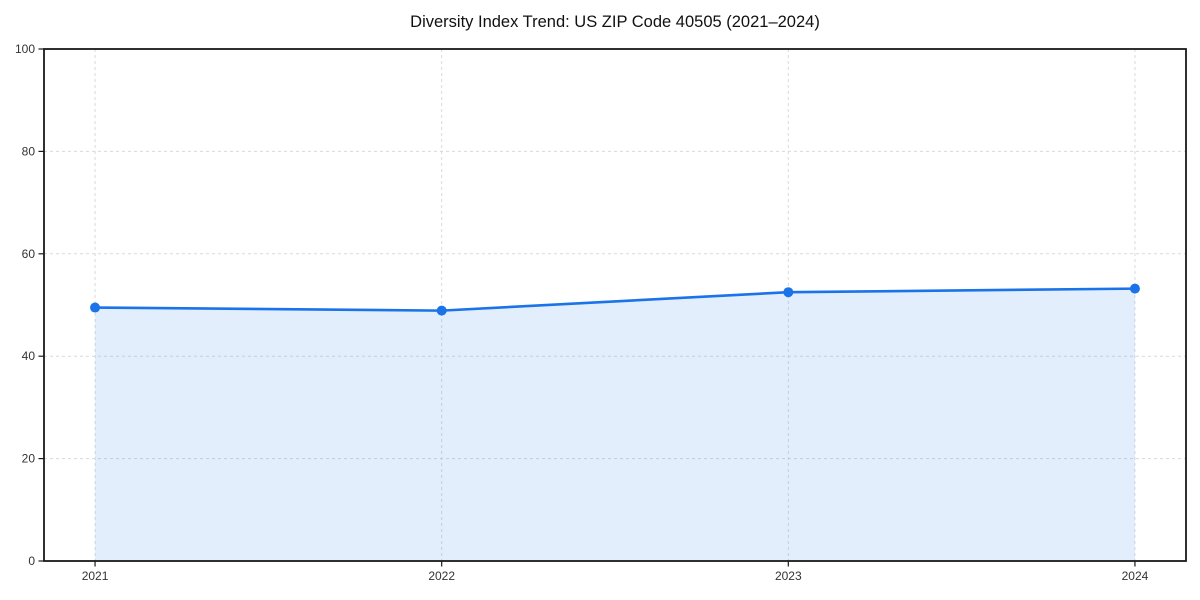 The width and height of the screenshot is (1200, 600). What do you see at coordinates (29, 356) in the screenshot?
I see `y-axis-tick-label: 40` at bounding box center [29, 356].